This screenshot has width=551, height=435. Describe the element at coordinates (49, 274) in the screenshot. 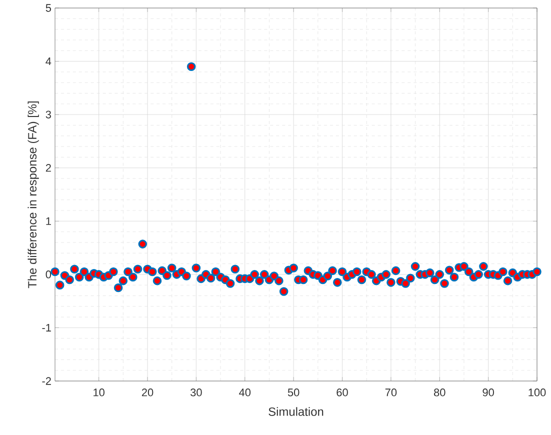

I see `y-tick-label: 0` at that location.